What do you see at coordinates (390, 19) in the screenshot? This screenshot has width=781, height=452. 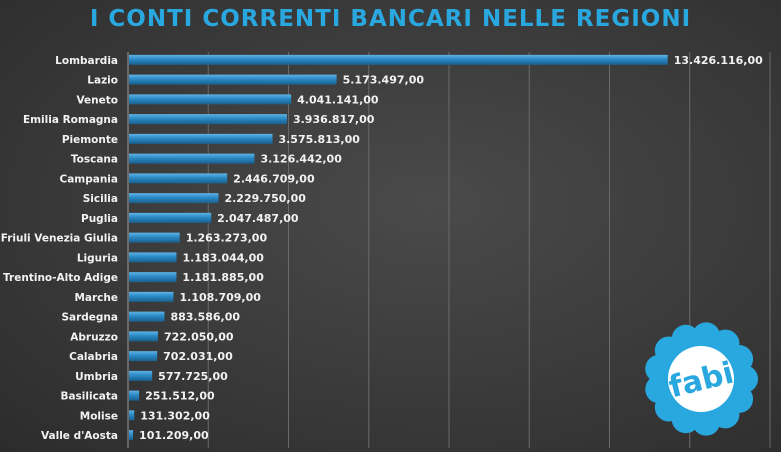 I see `chart-title: I CONTI CORRENTI BANCARI NELLE REGIONI` at bounding box center [390, 19].